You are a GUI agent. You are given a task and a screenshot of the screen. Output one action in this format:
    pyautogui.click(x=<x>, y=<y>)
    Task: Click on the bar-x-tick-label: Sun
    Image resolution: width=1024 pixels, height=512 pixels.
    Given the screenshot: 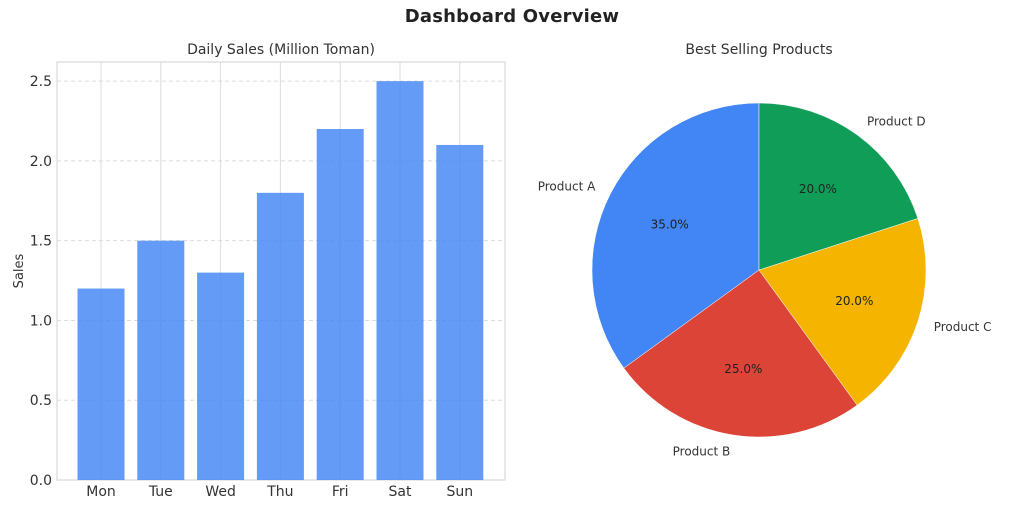 What is the action you would take?
    pyautogui.click(x=459, y=492)
    